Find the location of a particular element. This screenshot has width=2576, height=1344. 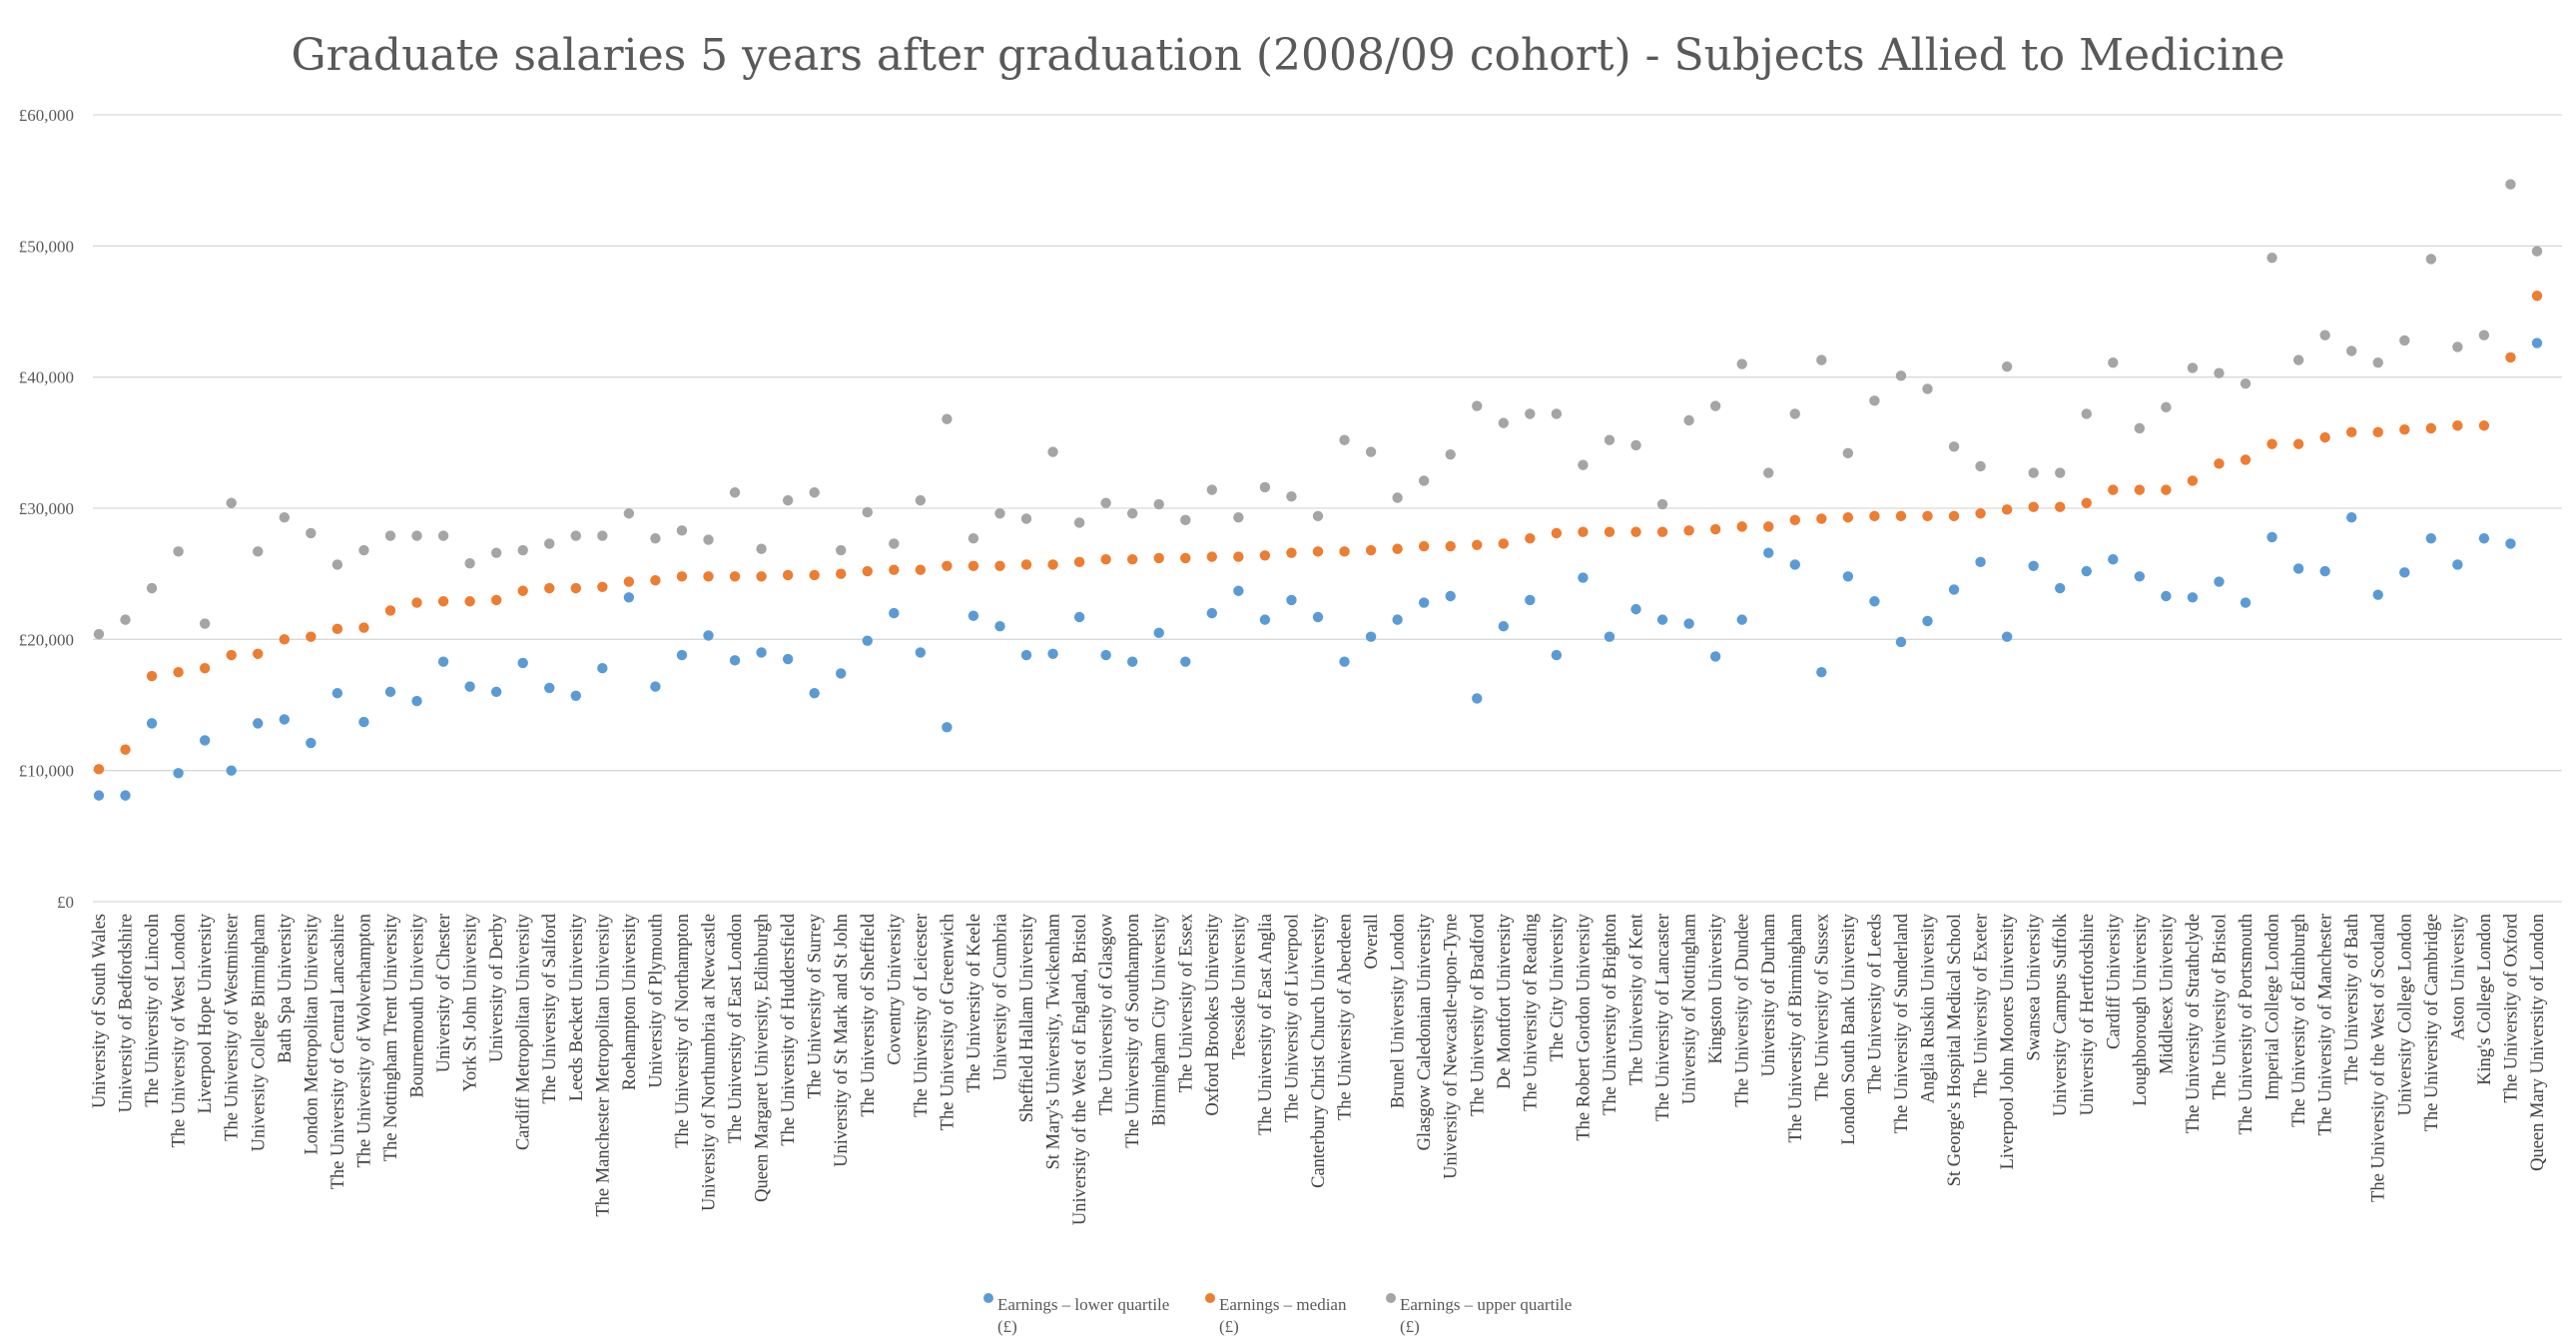

x-tick-label: St George's Hospital Medical School is located at coordinates (1955, 1050).